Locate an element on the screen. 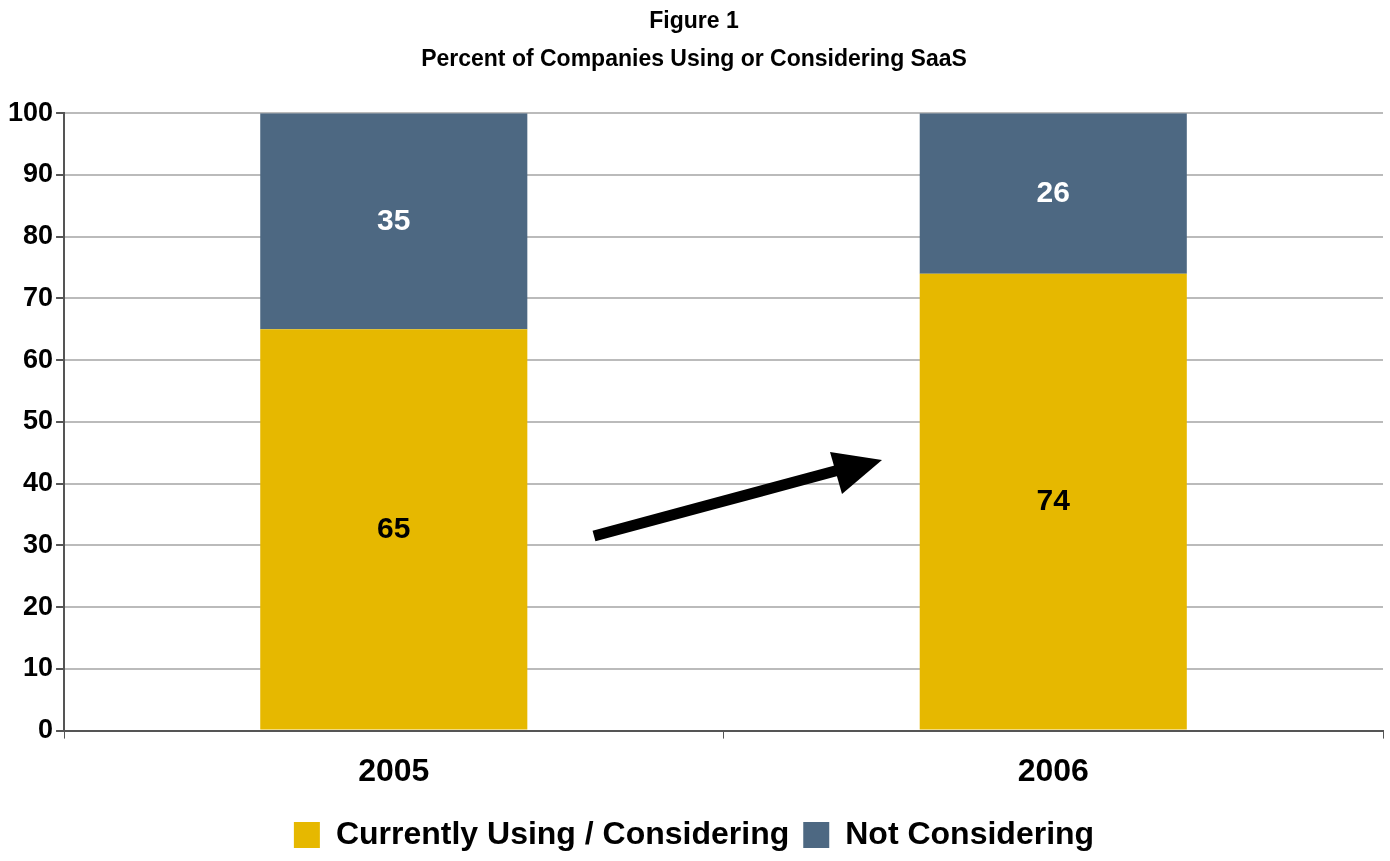  legend-label: Currently Using / Considering is located at coordinates (562, 832).